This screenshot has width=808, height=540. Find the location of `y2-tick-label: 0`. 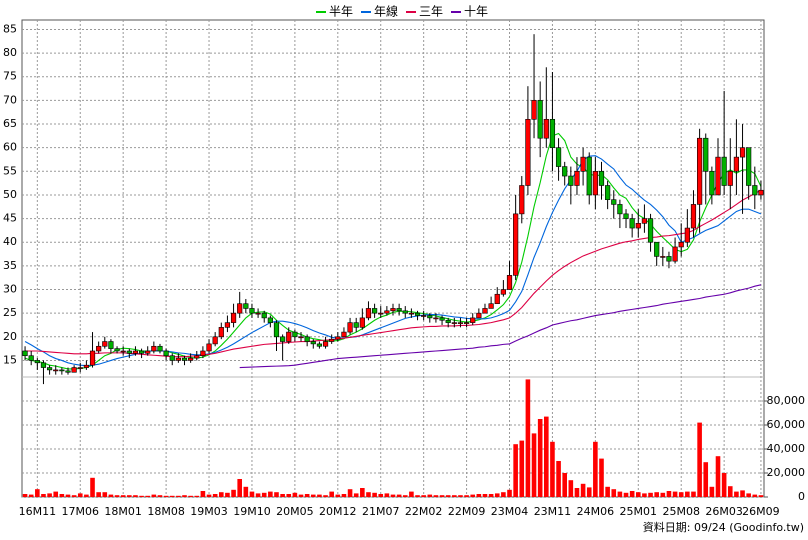

y2-tick-label: 0 is located at coordinates (801, 496).